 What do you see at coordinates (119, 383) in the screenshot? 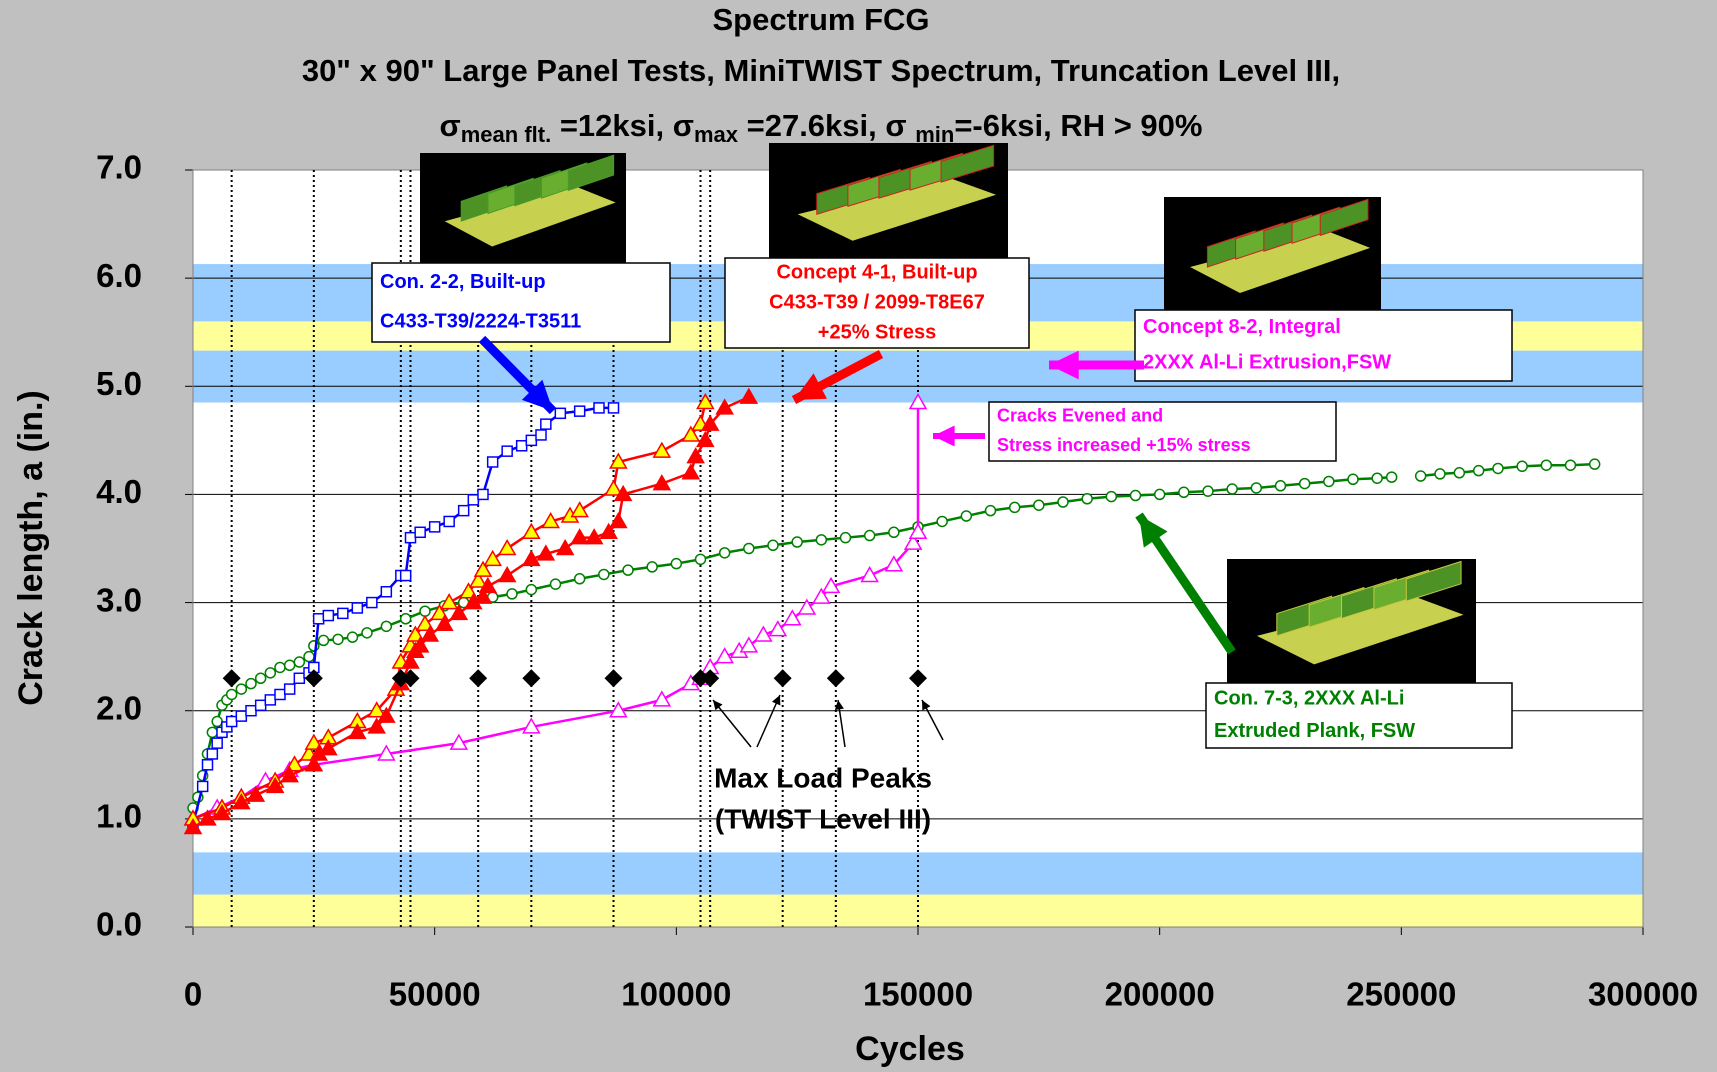
I see `y-tick-label: 5.0` at bounding box center [119, 383].